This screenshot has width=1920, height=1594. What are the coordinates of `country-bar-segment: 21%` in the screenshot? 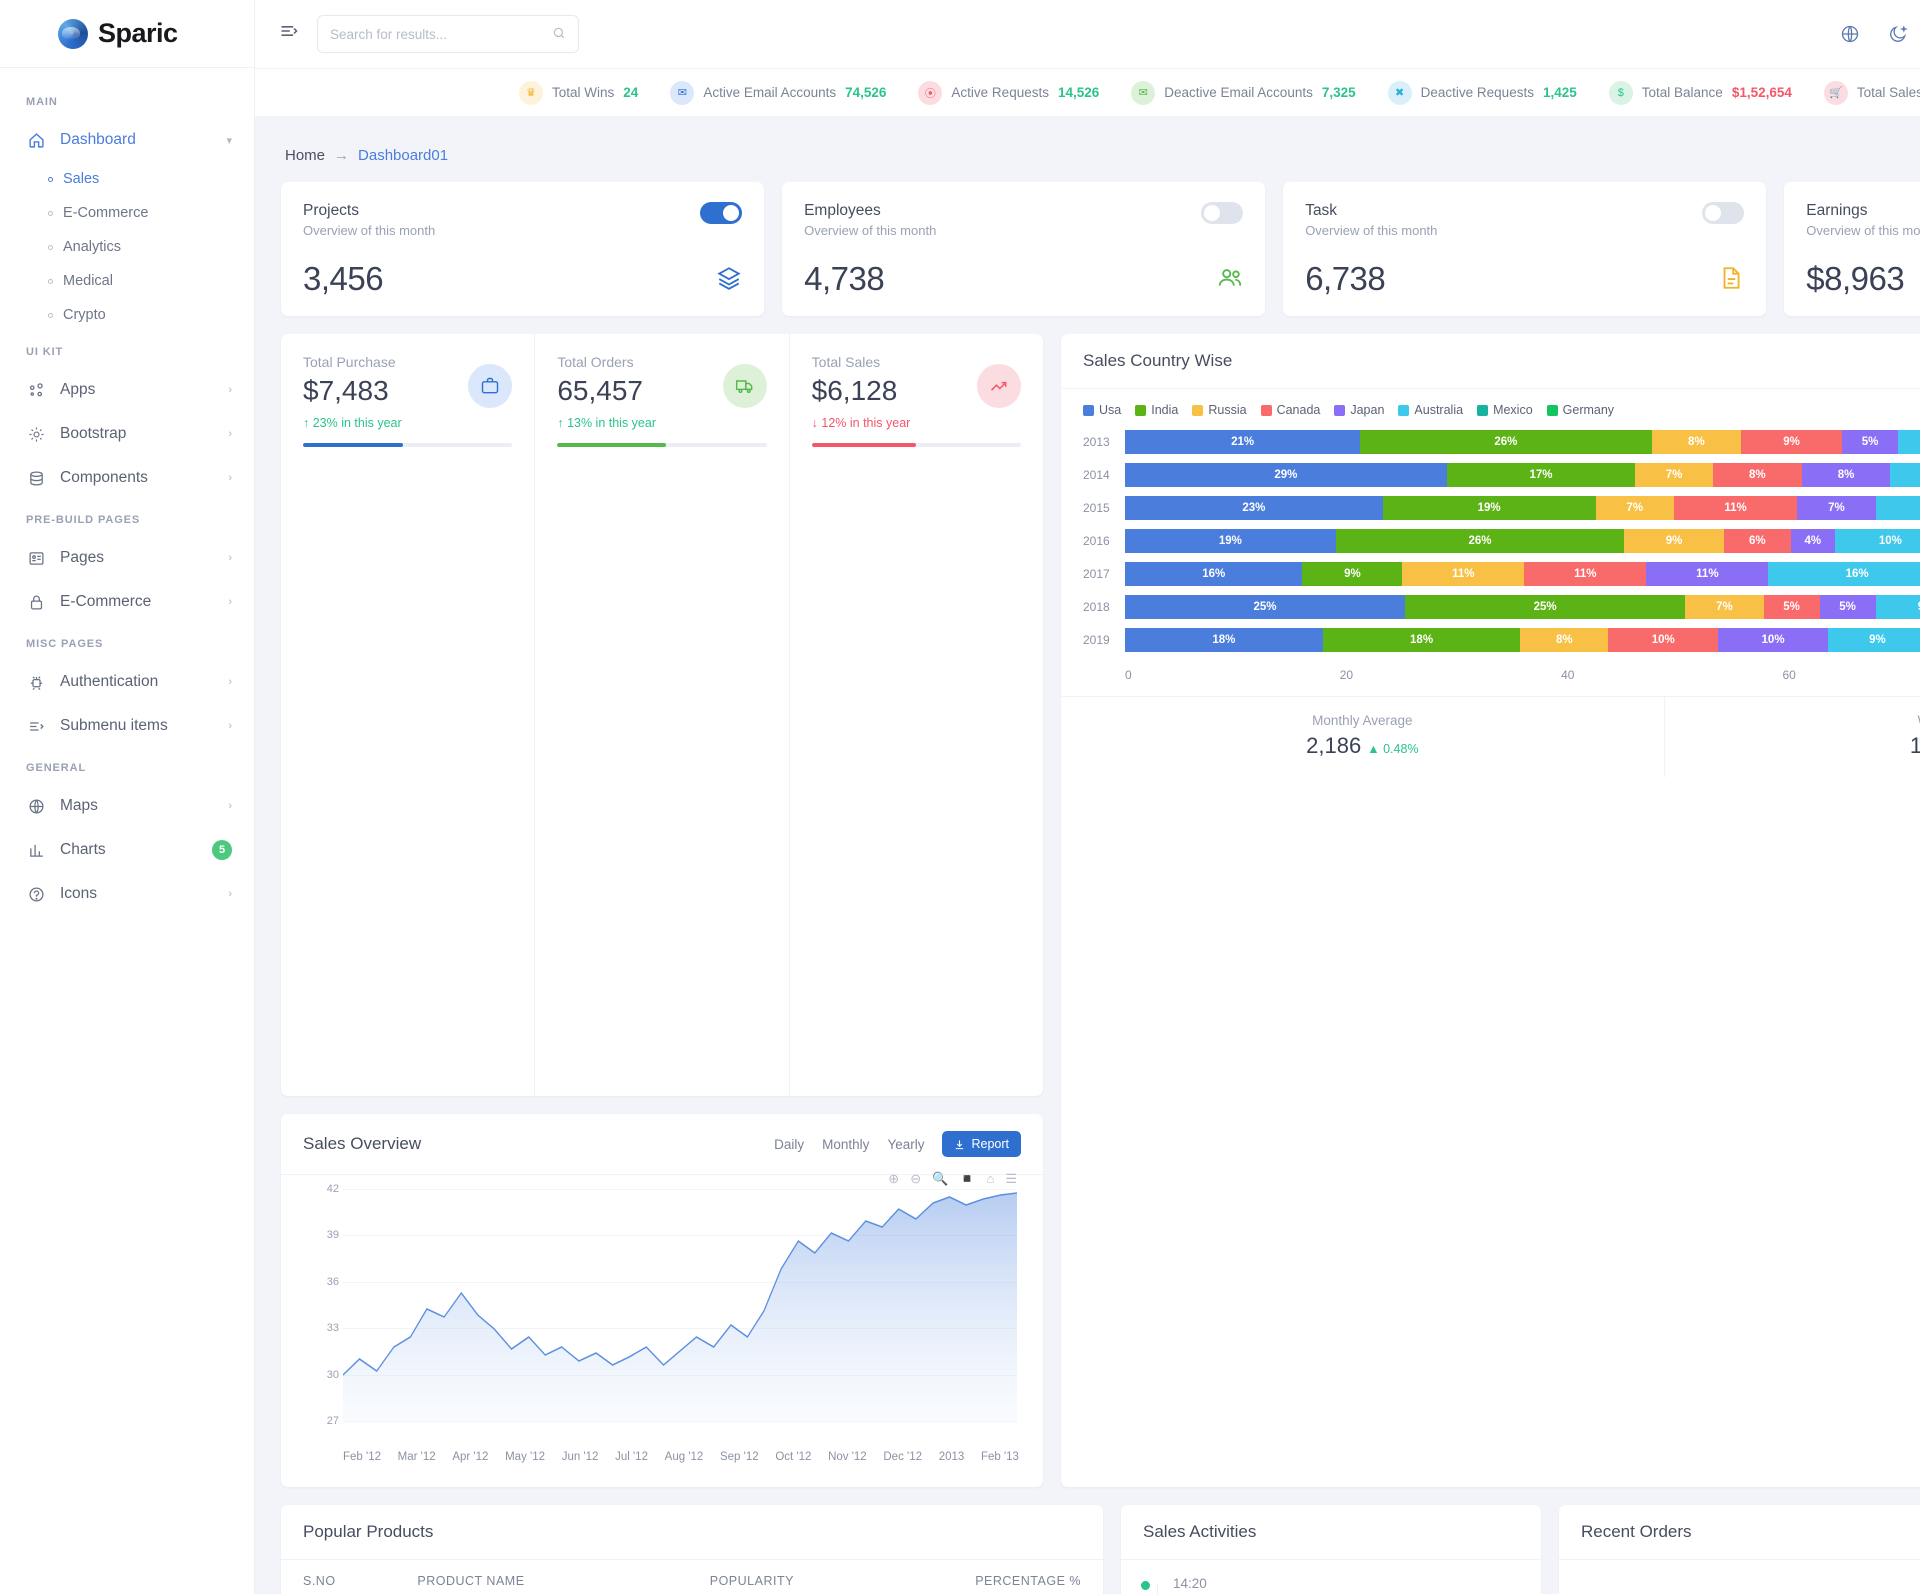 It's located at (1243, 441).